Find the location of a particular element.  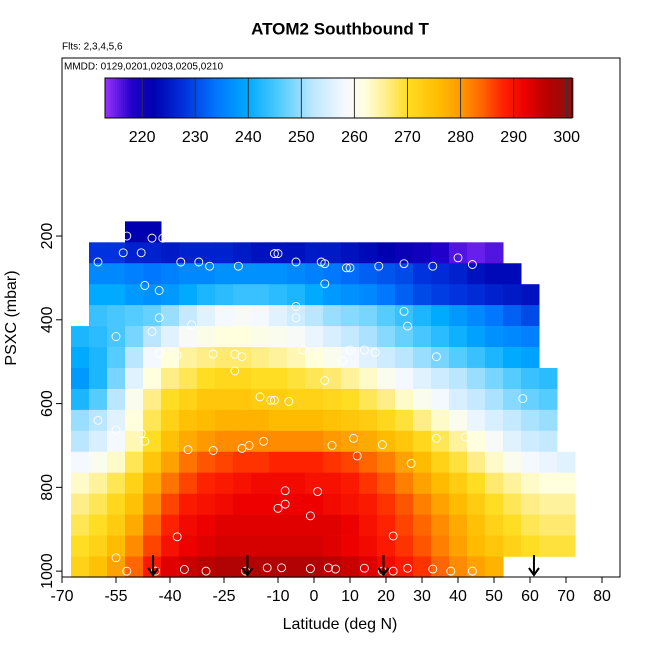

x-tick-label: 50 is located at coordinates (494, 596).